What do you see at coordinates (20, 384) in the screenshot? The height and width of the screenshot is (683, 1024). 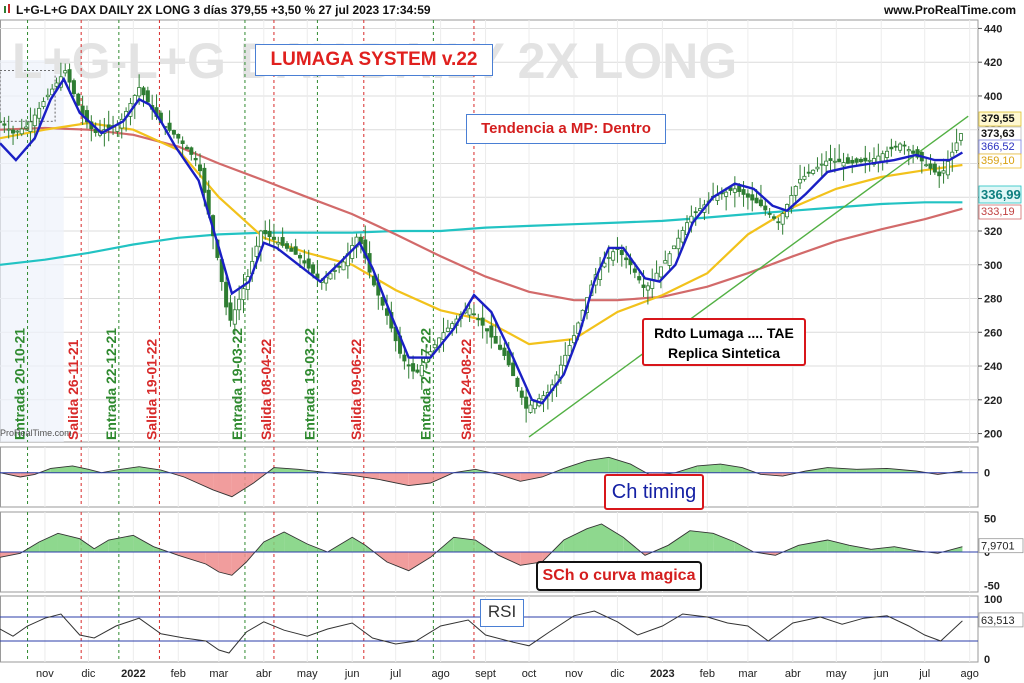 I see `signal-label-0: Entrada 20-10-21` at bounding box center [20, 384].